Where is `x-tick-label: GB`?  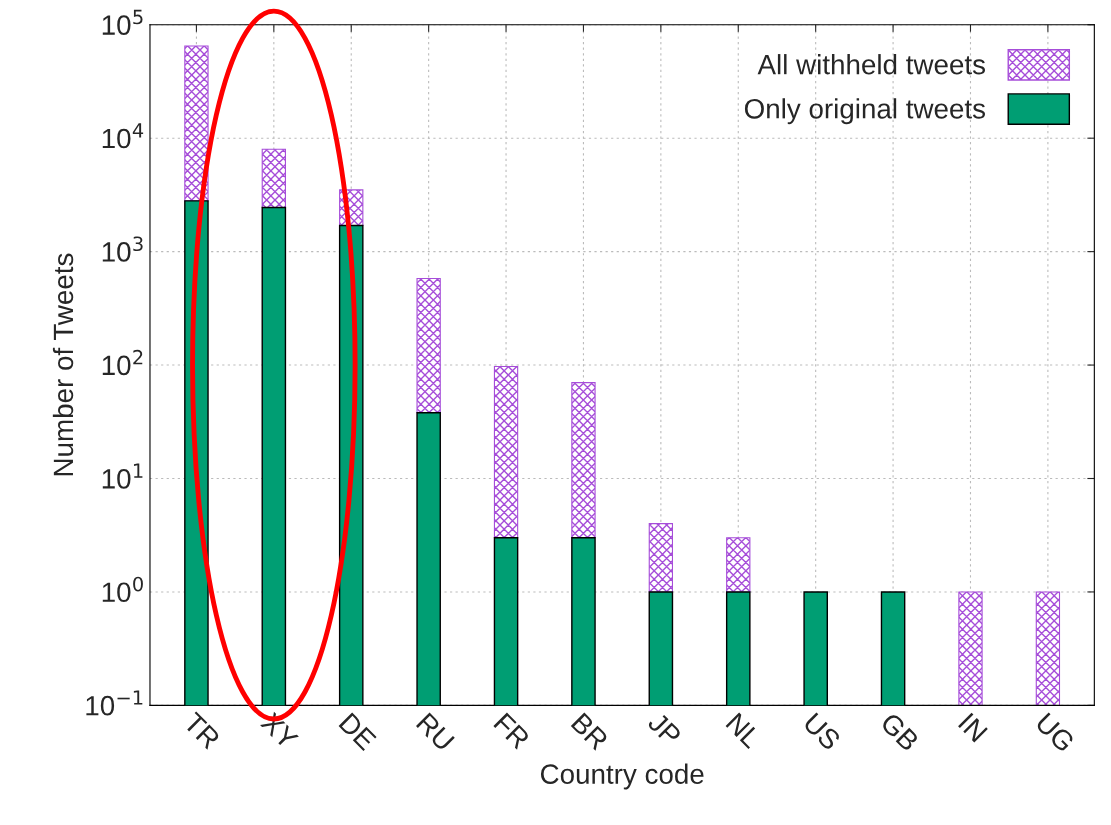 x-tick-label: GB is located at coordinates (899, 732).